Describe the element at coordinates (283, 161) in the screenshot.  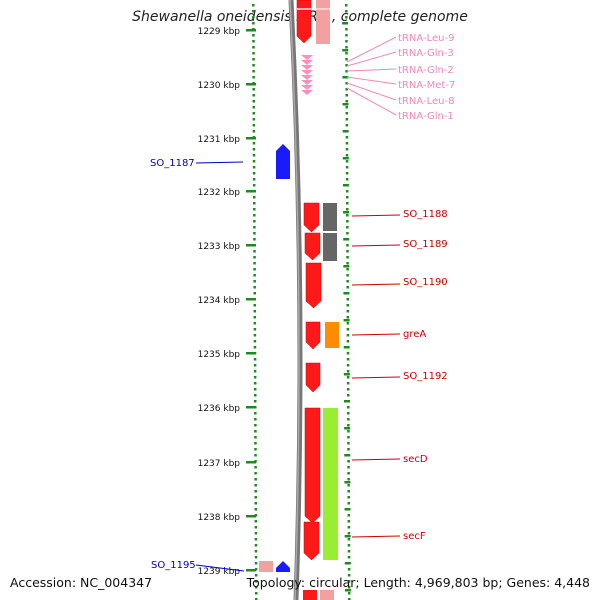
I see `gene-arrow-reverse` at that location.